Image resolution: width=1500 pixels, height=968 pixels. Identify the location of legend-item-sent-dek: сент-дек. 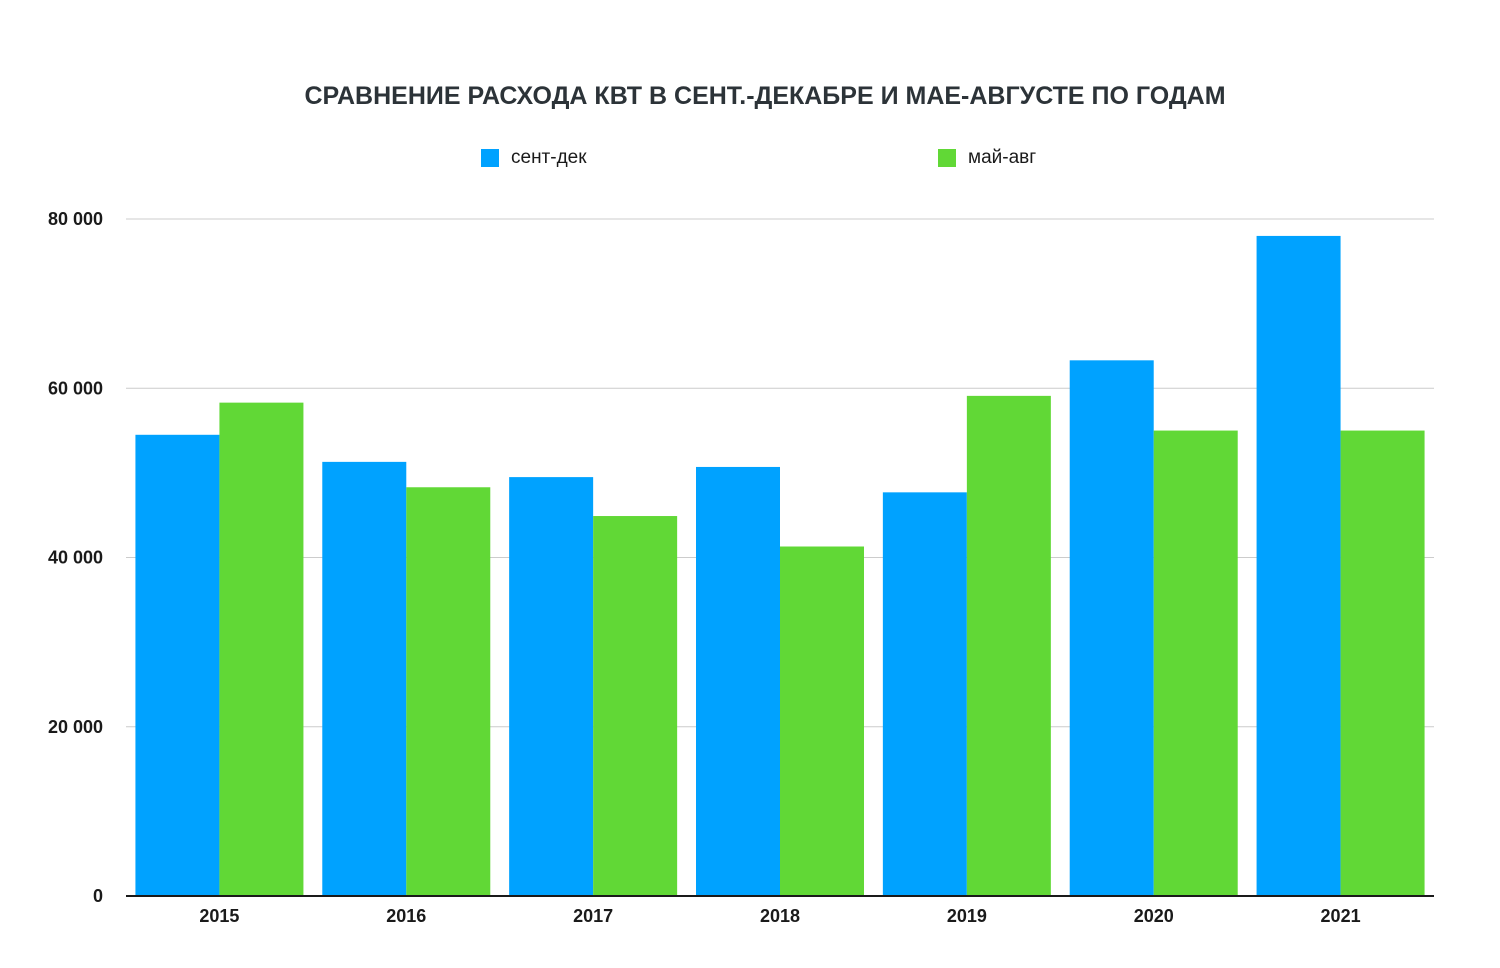
(534, 158).